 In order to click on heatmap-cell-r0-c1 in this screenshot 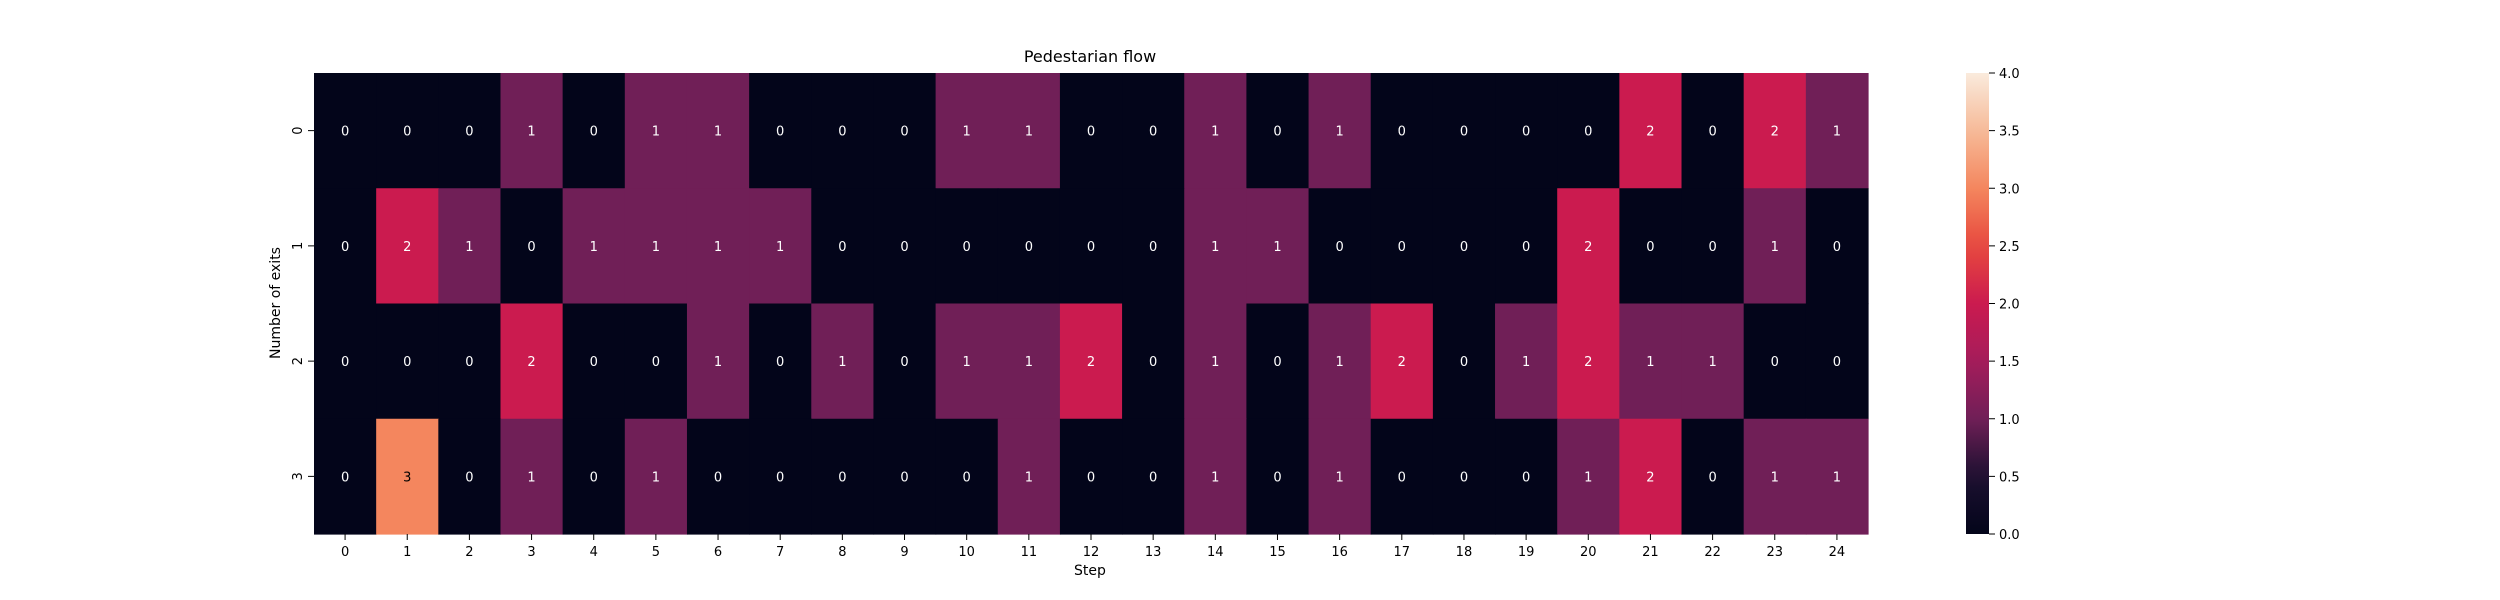, I will do `click(407, 131)`.